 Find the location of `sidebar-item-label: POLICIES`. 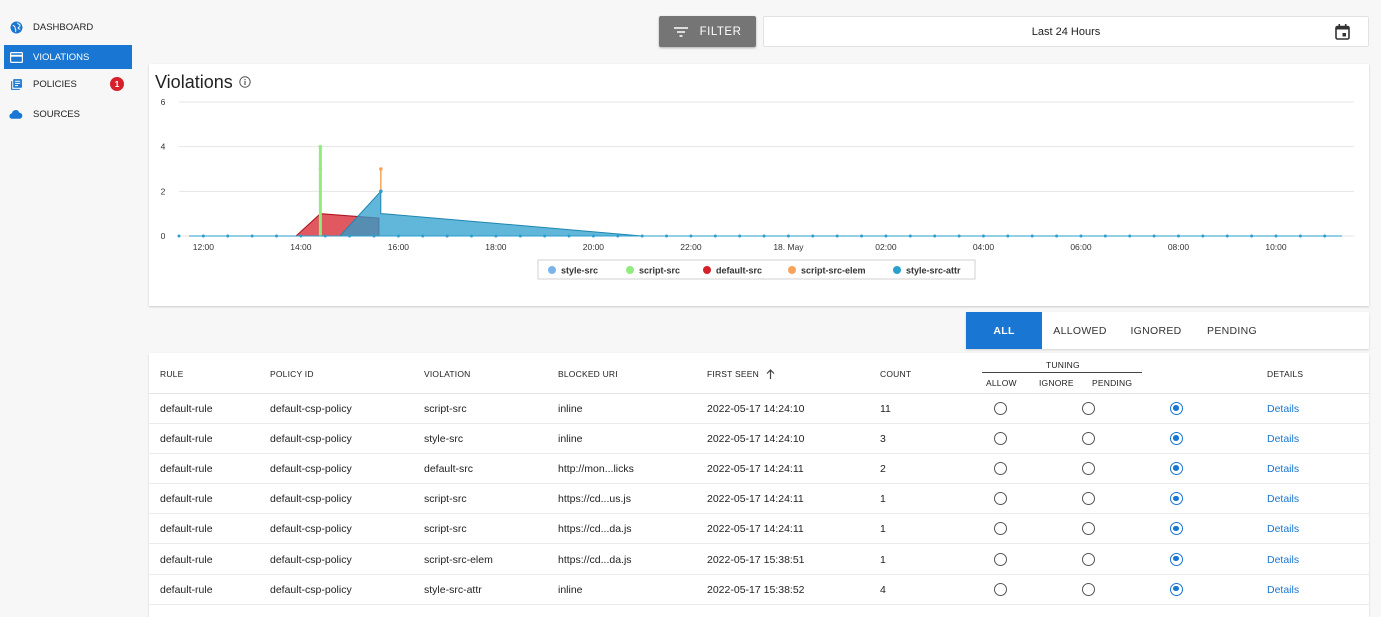

sidebar-item-label: POLICIES is located at coordinates (55, 84).